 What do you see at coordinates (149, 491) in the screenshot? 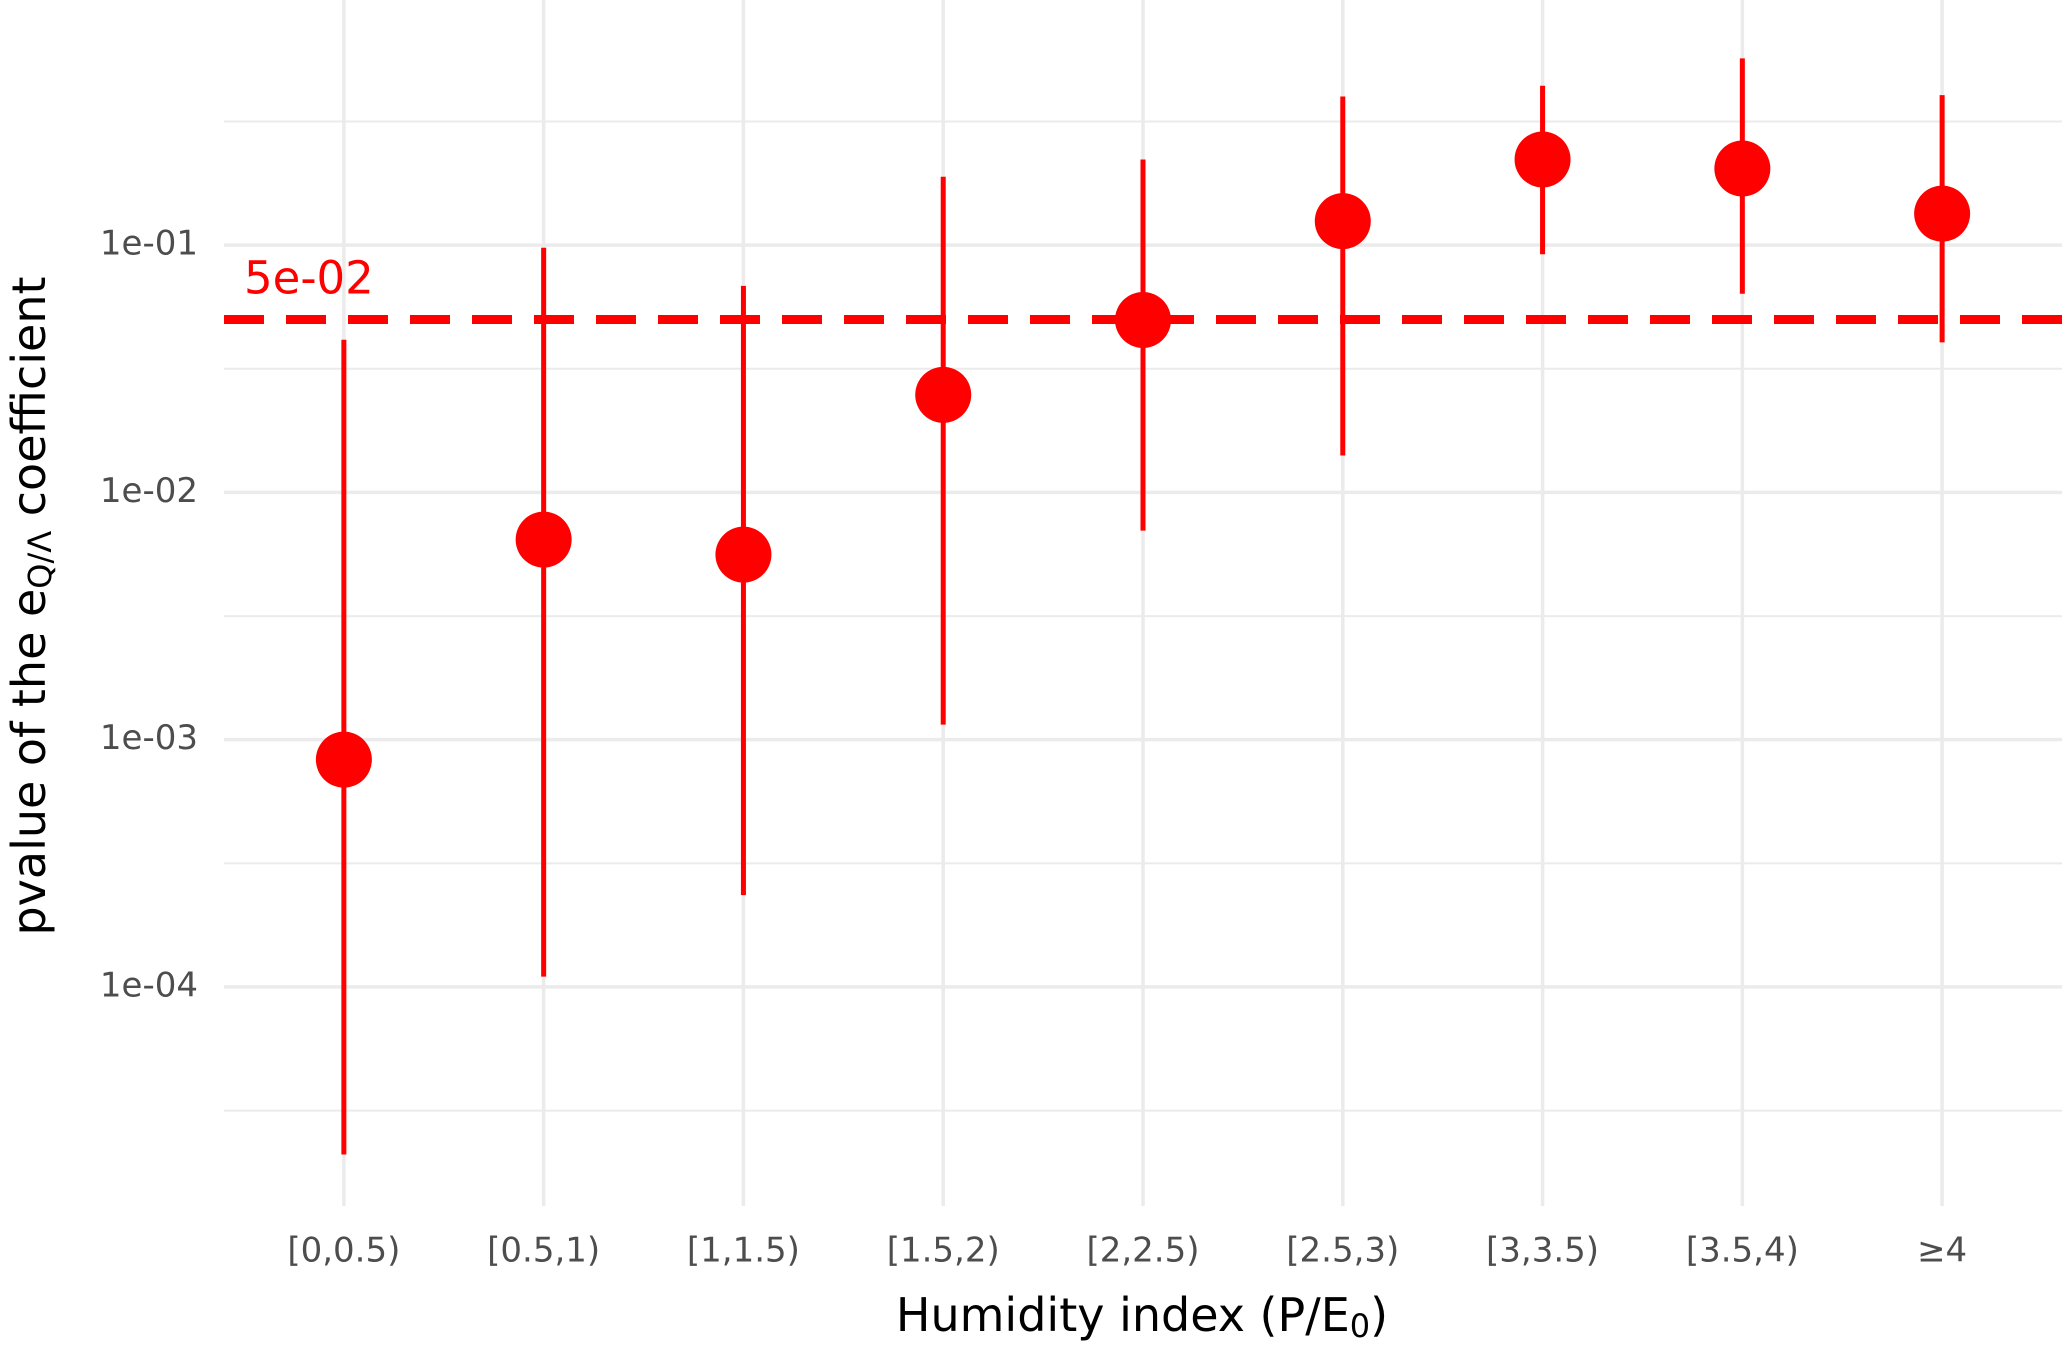
I see `y-tick-label: 1e-02` at bounding box center [149, 491].